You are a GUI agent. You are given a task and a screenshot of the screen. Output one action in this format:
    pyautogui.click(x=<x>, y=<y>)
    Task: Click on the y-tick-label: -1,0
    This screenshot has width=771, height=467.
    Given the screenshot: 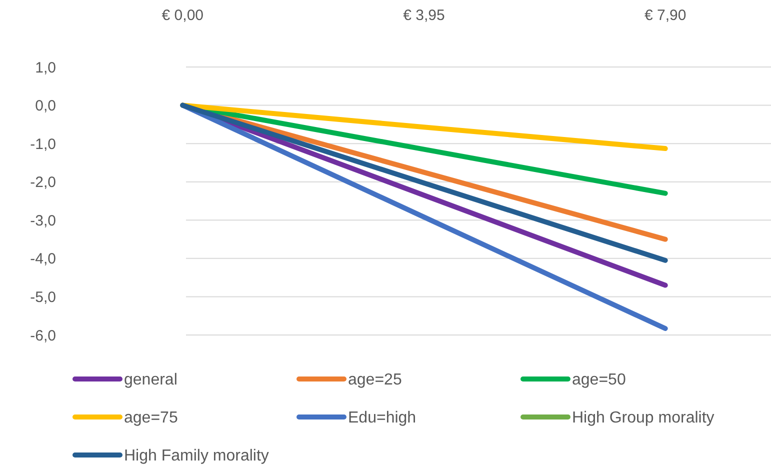 What is the action you would take?
    pyautogui.click(x=43, y=144)
    